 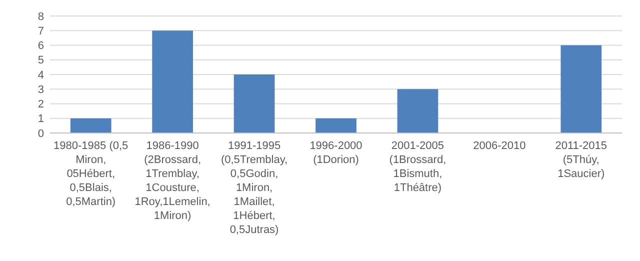 What do you see at coordinates (41, 75) in the screenshot?
I see `y-tick-label: 4` at bounding box center [41, 75].